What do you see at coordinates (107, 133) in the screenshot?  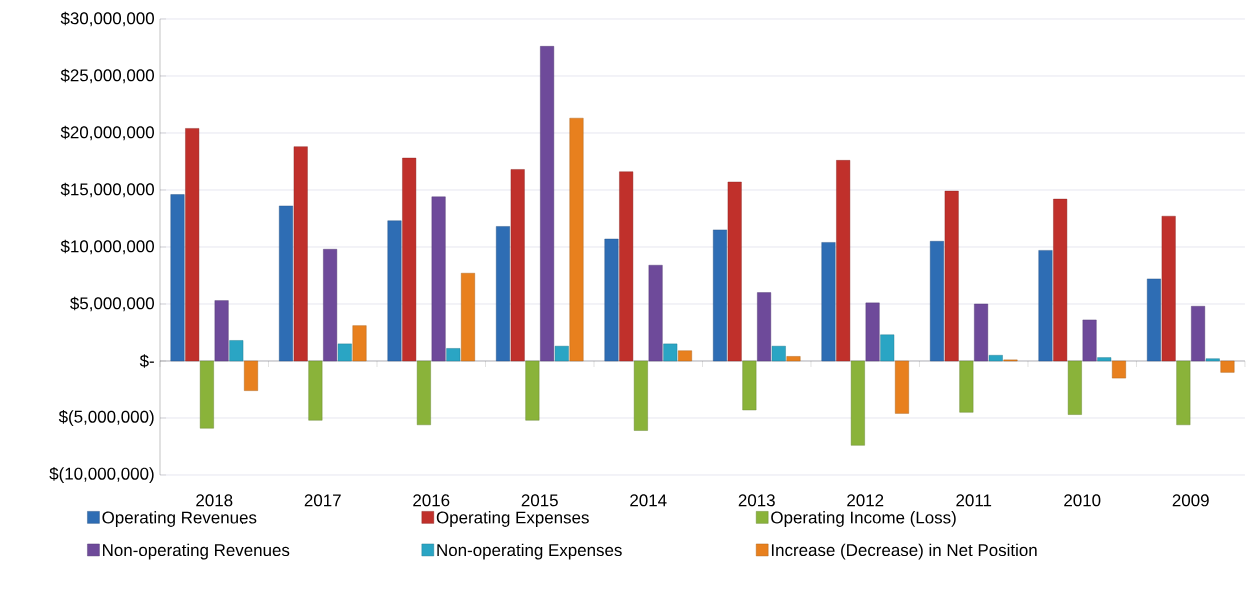 I see `y-tick-label: $20,000,000` at bounding box center [107, 133].